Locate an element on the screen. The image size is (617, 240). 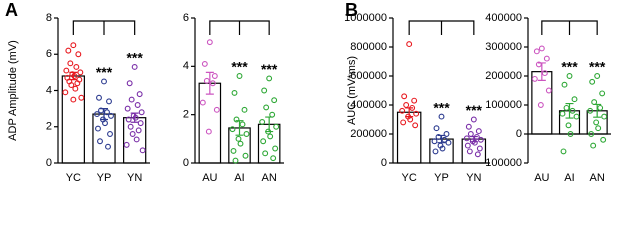
y-tick-label: 400000 is located at coordinates (503, 18).